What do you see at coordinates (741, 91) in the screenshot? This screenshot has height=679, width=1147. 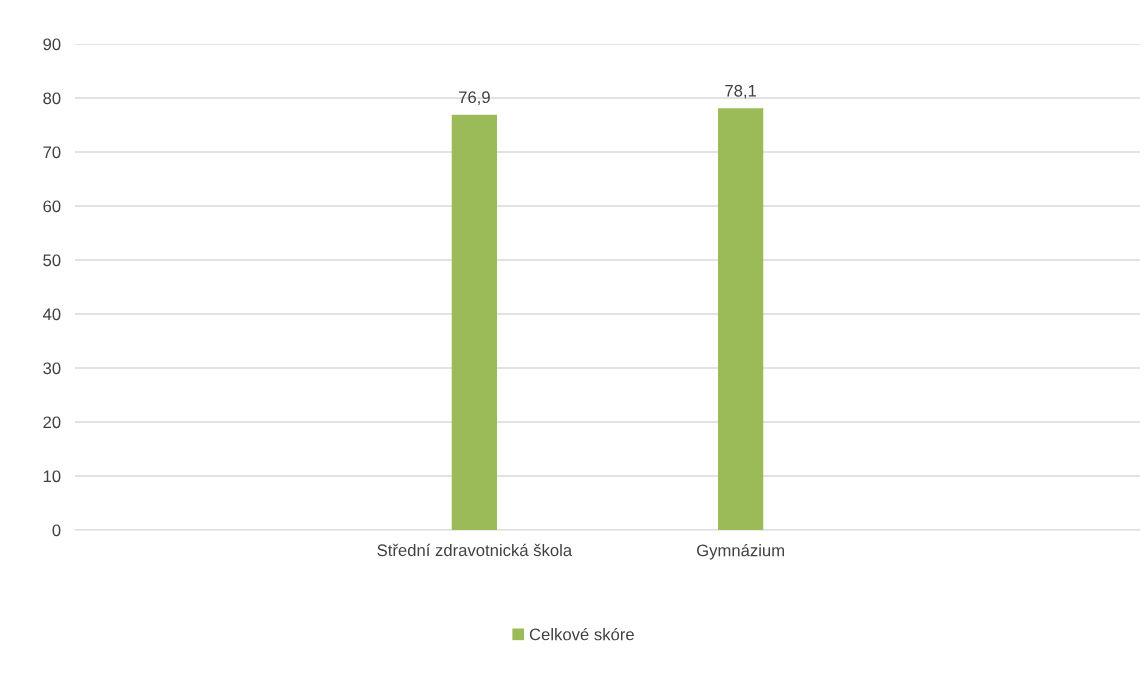 I see `data-label: 78,1` at bounding box center [741, 91].